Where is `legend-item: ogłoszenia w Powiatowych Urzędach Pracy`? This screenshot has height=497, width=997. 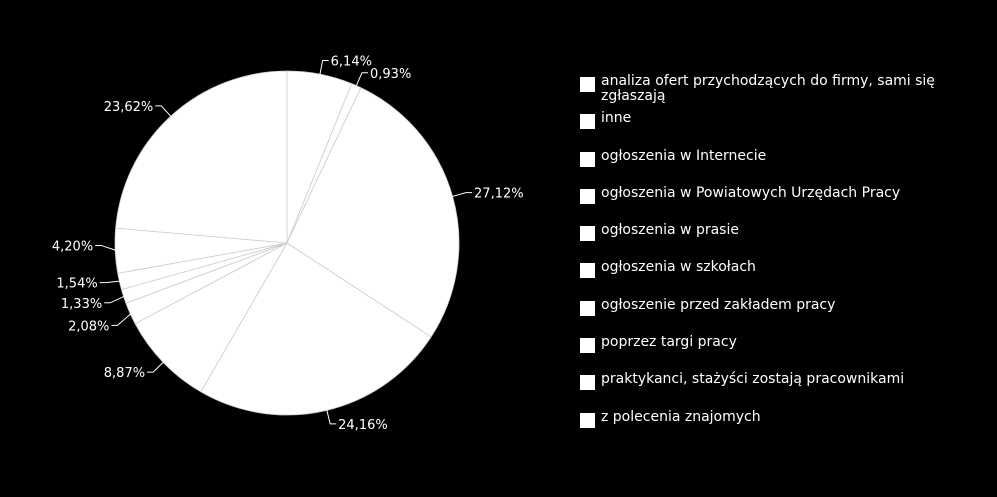
legend-item: ogłoszenia w Powiatowych Urzędach Pracy is located at coordinates (780, 202).